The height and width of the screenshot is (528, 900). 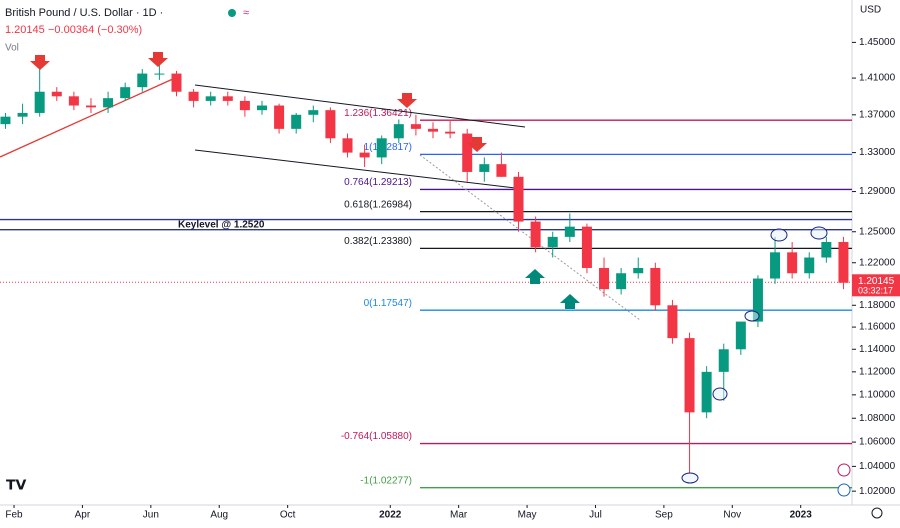 What do you see at coordinates (877, 349) in the screenshot?
I see `y-tick-label: 1.14000` at bounding box center [877, 349].